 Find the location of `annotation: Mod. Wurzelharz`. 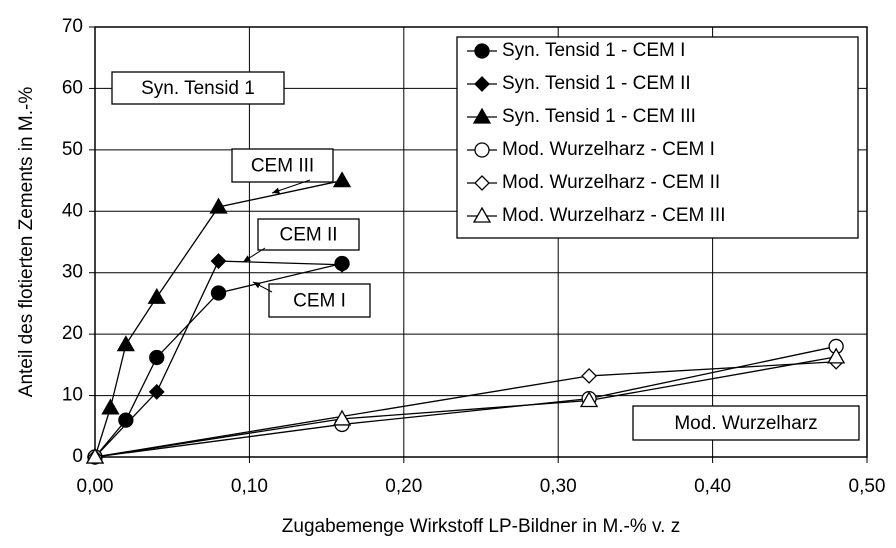

annotation: Mod. Wurzelharz is located at coordinates (745, 423).